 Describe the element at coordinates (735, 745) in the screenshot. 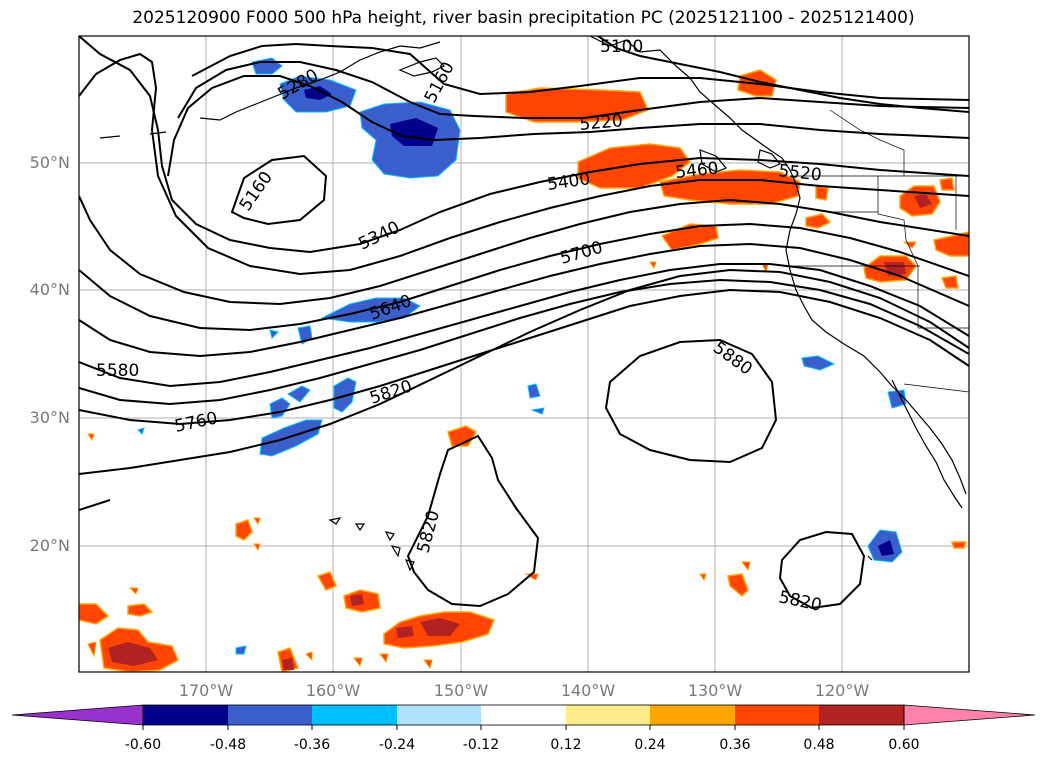

I see `colorbar-tick-label: 0.36` at that location.